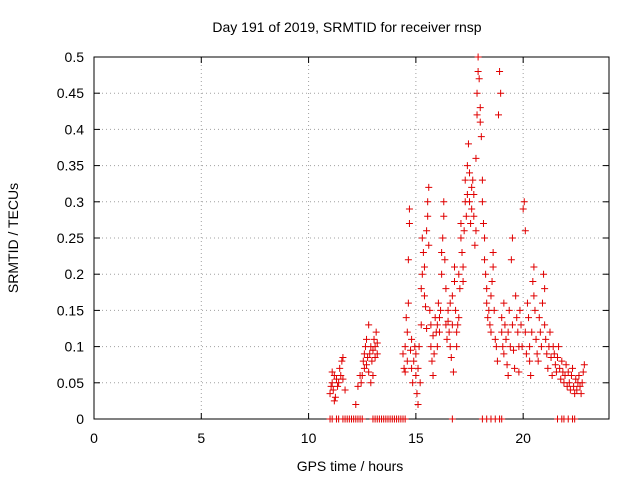 The width and height of the screenshot is (640, 480). I want to click on y-tick-label: 0.4, so click(75, 129).